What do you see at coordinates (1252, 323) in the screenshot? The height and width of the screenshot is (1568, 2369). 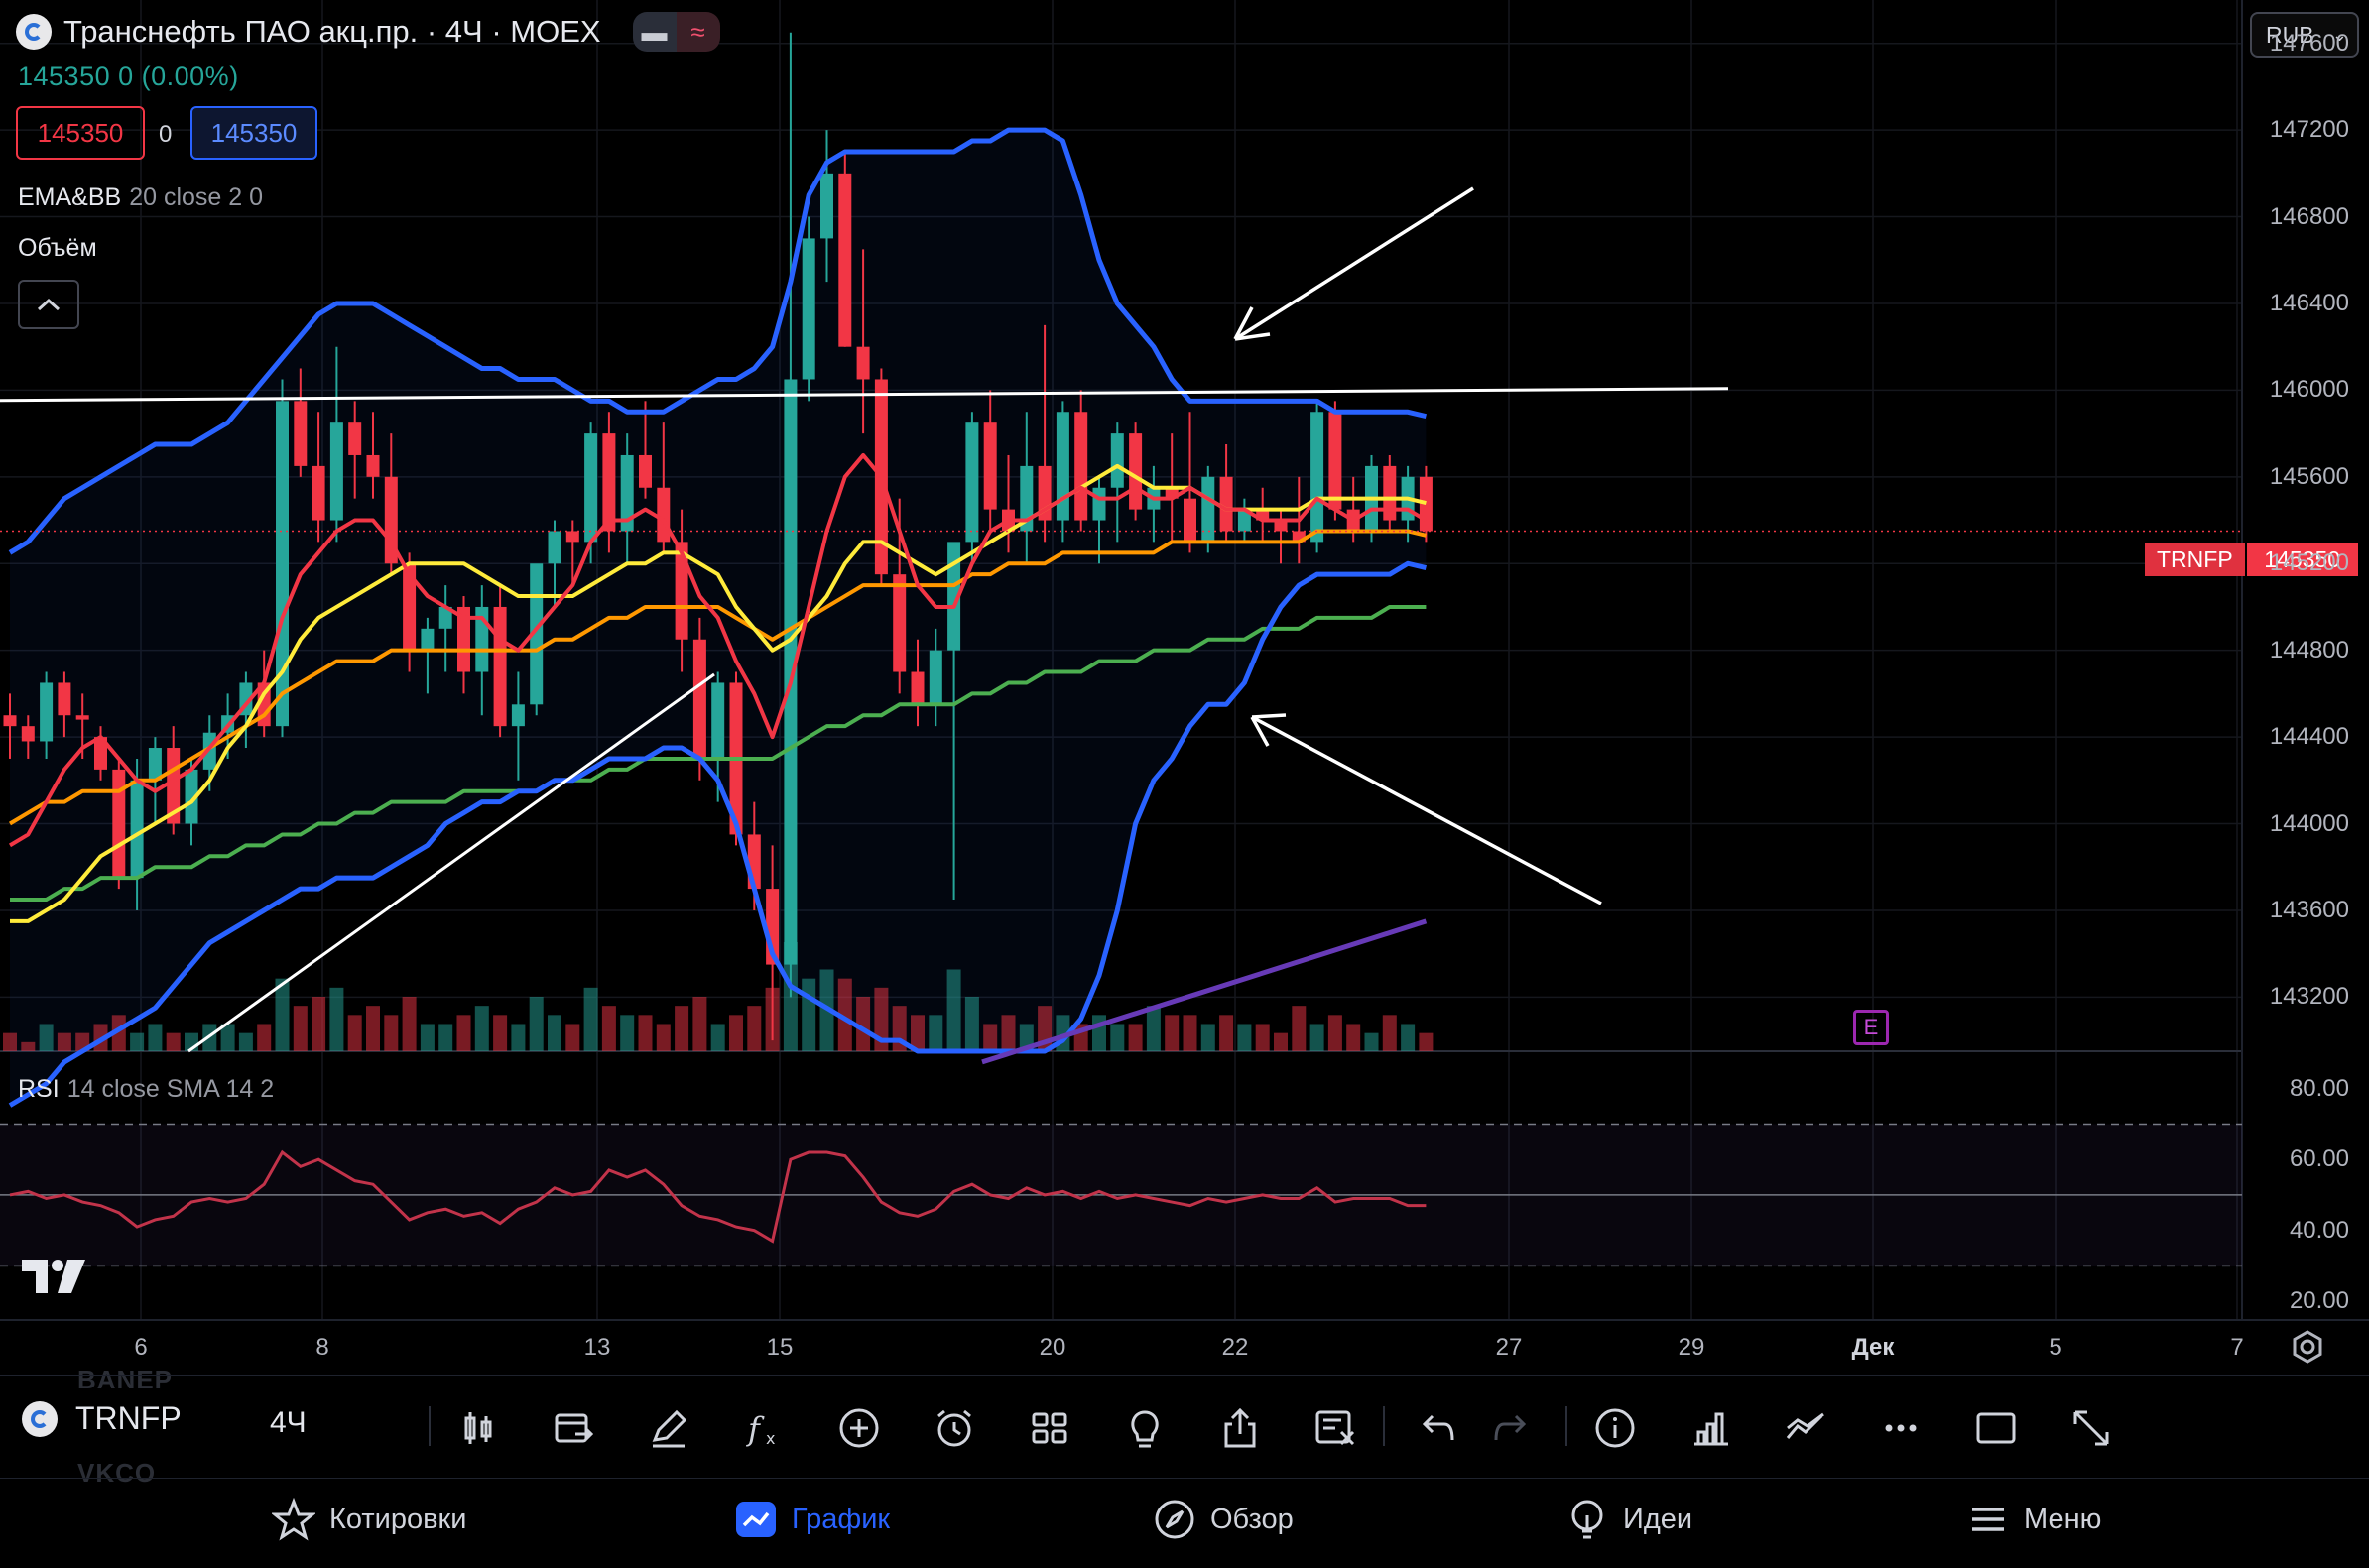 I see `arrow-head` at bounding box center [1252, 323].